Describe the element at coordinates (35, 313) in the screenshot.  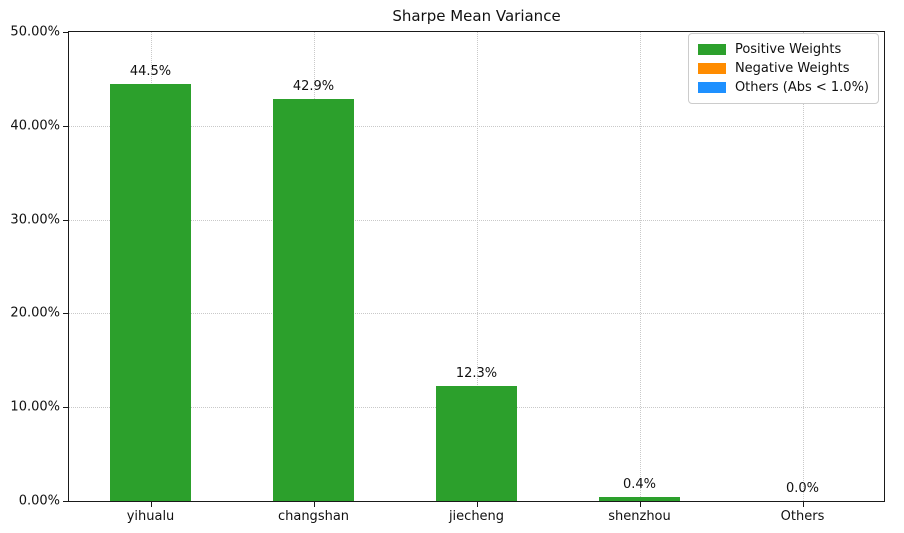
I see `y-tick-label: 20.00%` at that location.